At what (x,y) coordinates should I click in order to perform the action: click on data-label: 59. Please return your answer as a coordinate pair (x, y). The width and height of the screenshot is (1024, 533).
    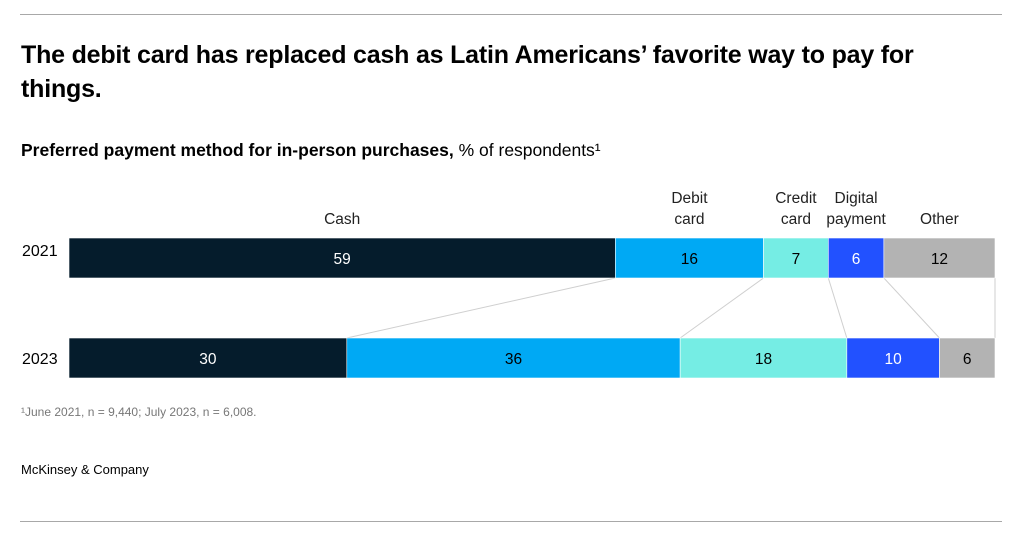
    Looking at the image, I should click on (342, 259).